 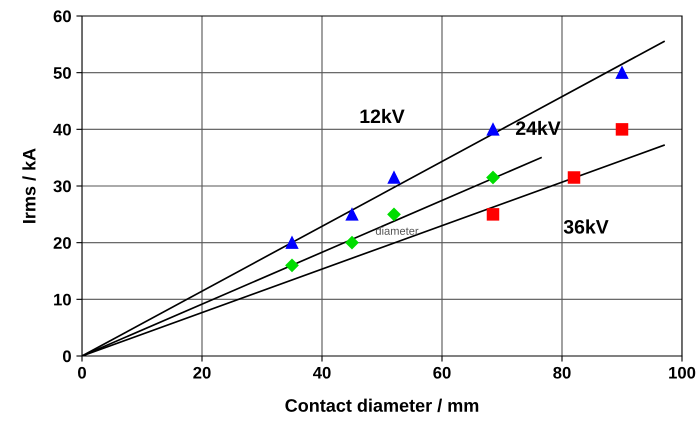 What do you see at coordinates (397, 230) in the screenshot?
I see `annotation: diameter` at bounding box center [397, 230].